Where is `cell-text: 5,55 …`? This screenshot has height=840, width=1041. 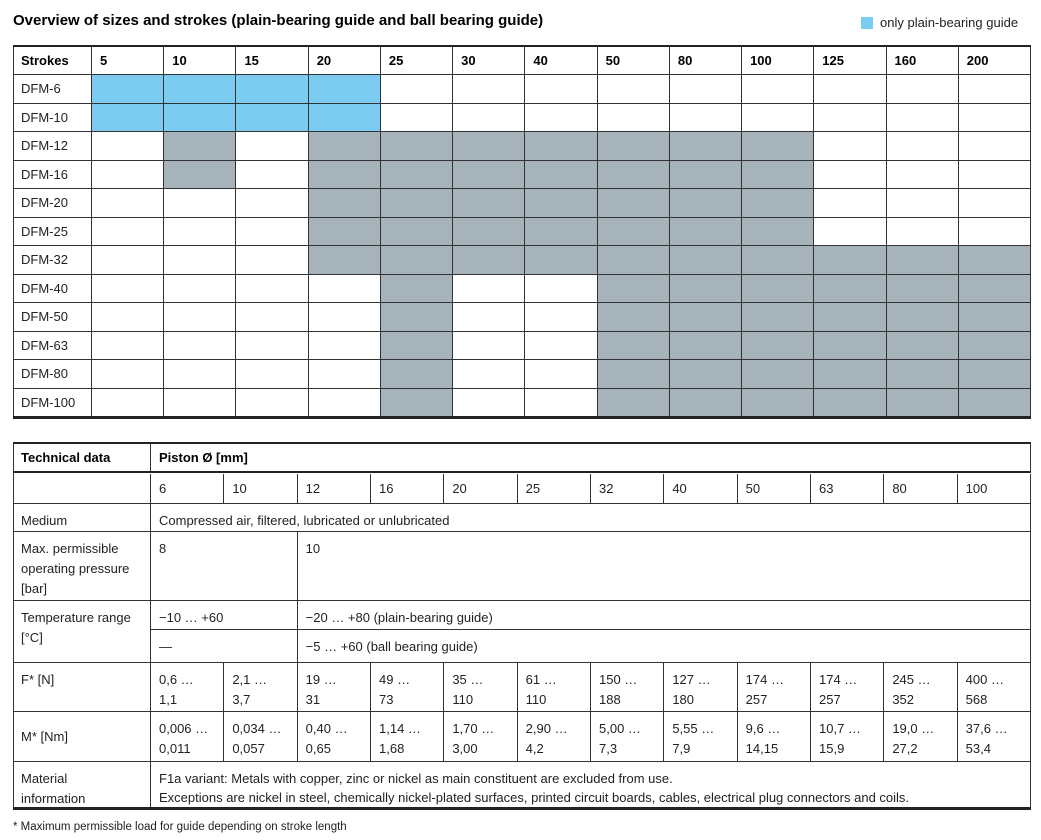
cell-text: 5,55 … is located at coordinates (693, 728).